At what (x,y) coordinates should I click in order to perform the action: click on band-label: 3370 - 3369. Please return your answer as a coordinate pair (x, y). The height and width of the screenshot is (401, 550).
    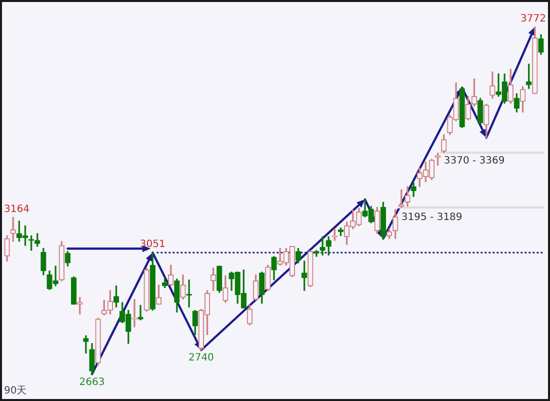
    Looking at the image, I should click on (474, 161).